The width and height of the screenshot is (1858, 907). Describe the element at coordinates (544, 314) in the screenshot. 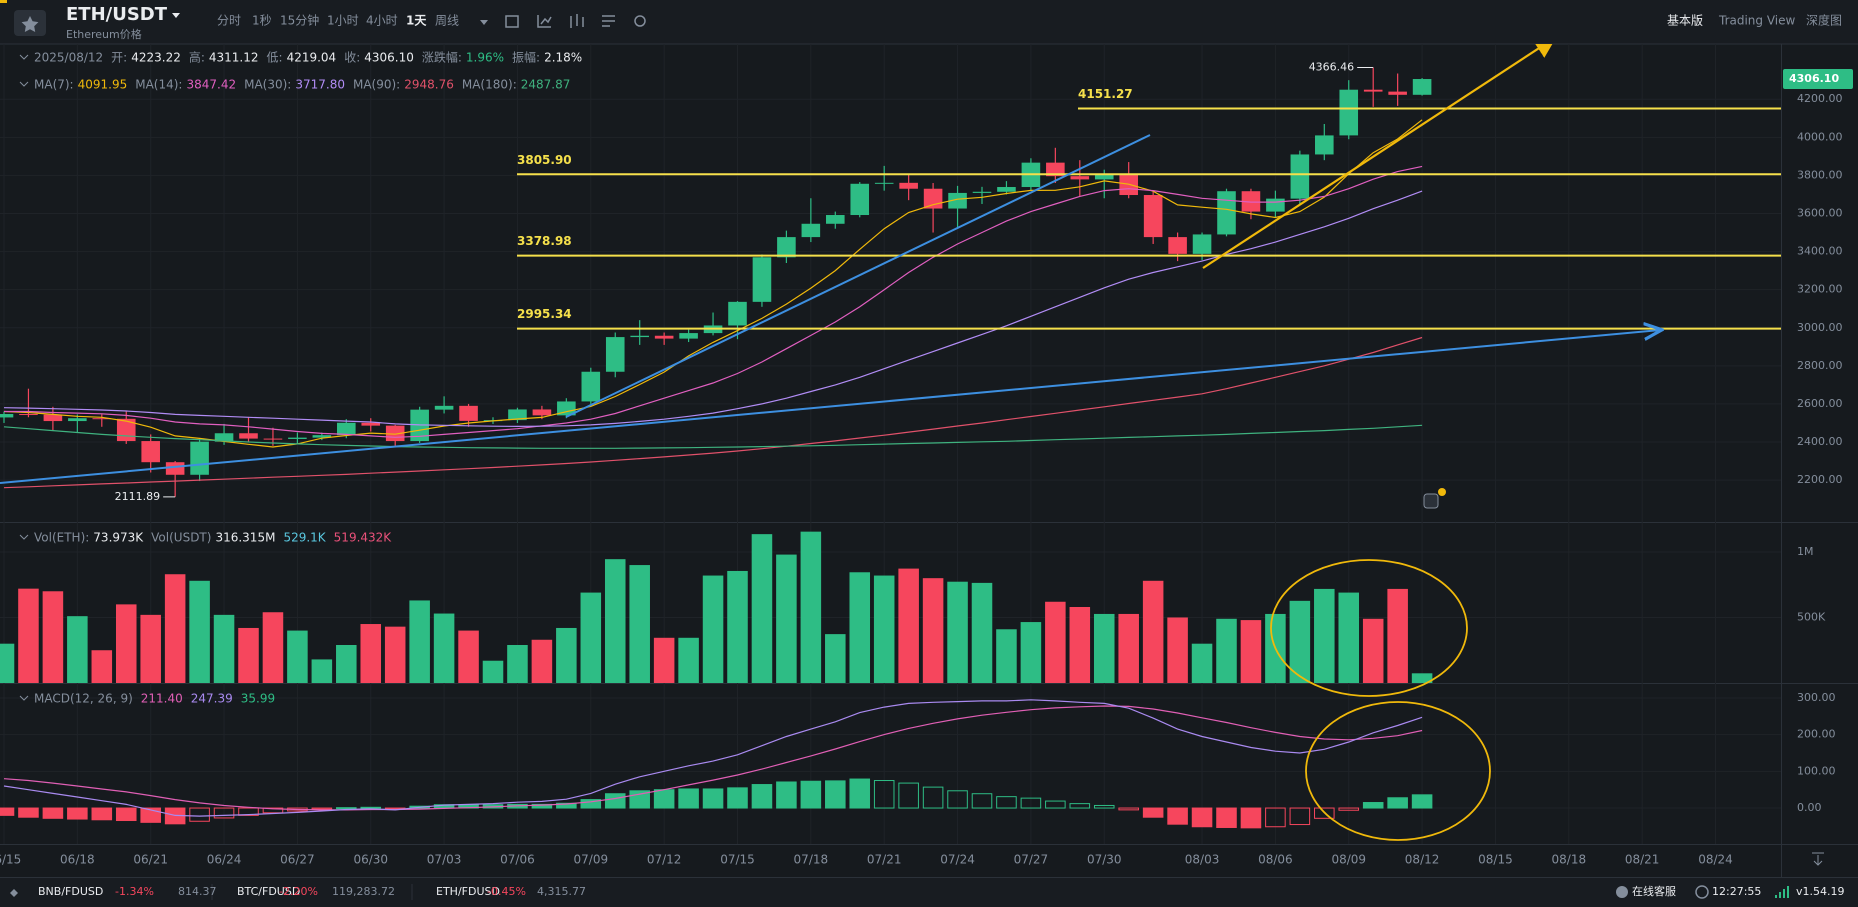

I see `level-label: 2995.34` at that location.